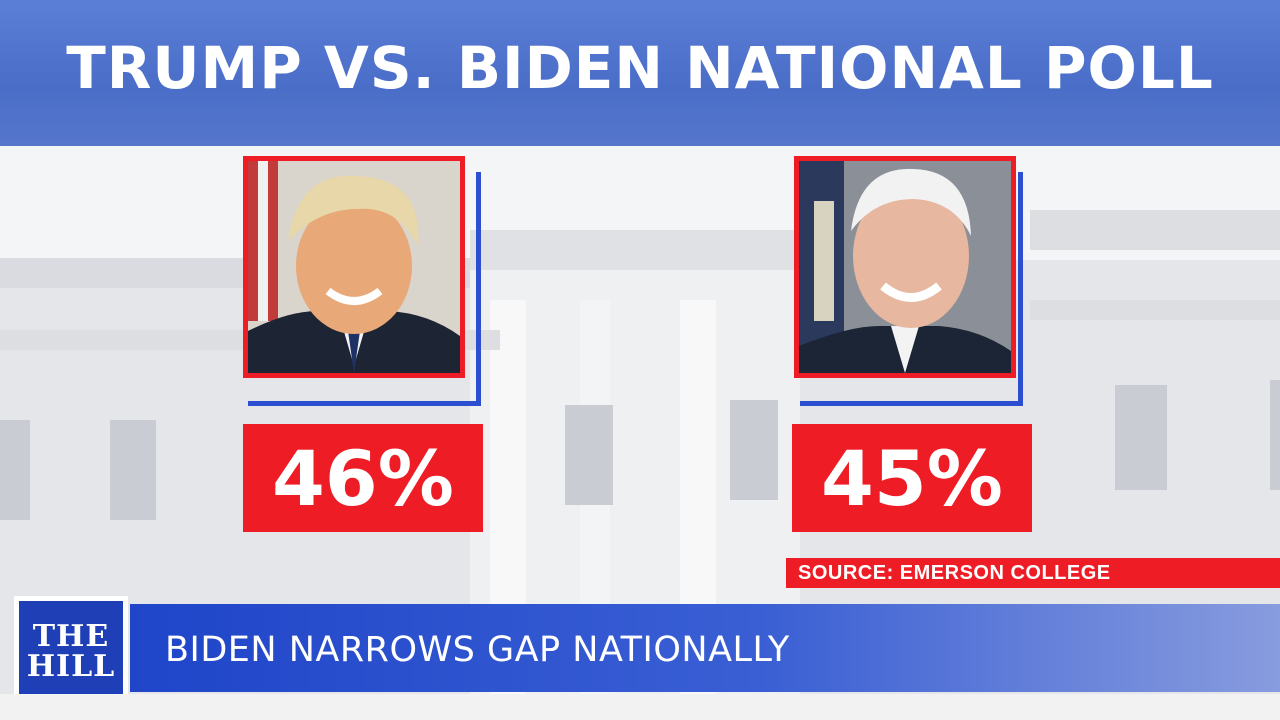 Image resolution: width=1280 pixels, height=720 pixels. Describe the element at coordinates (640, 707) in the screenshot. I see `bottom-strip` at that location.